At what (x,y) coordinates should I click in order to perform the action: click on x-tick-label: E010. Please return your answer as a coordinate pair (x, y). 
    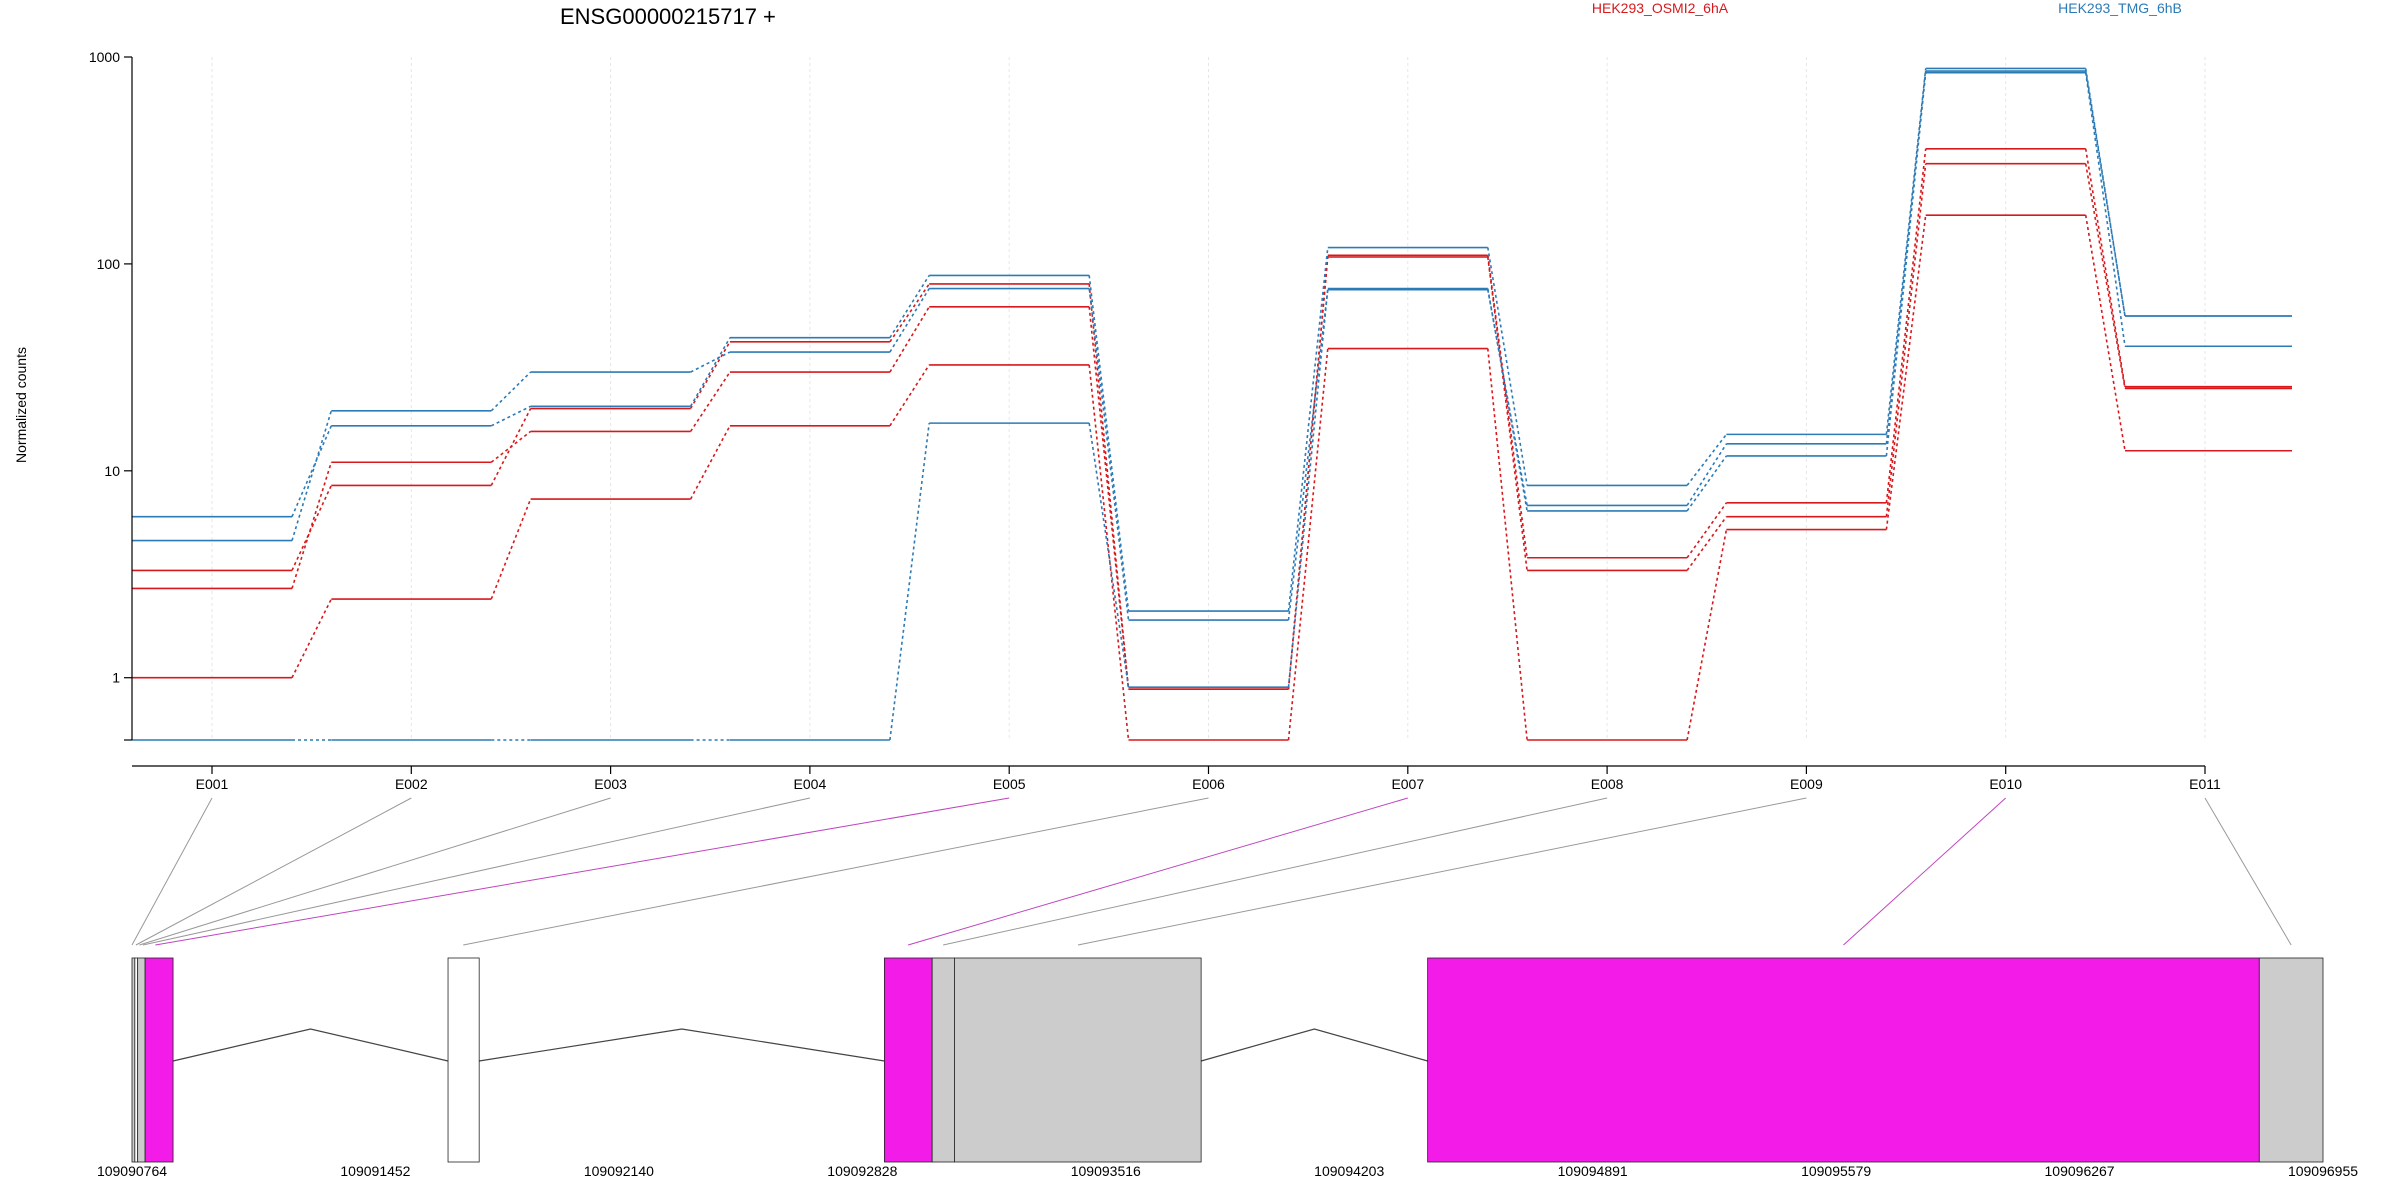
    Looking at the image, I should click on (2005, 784).